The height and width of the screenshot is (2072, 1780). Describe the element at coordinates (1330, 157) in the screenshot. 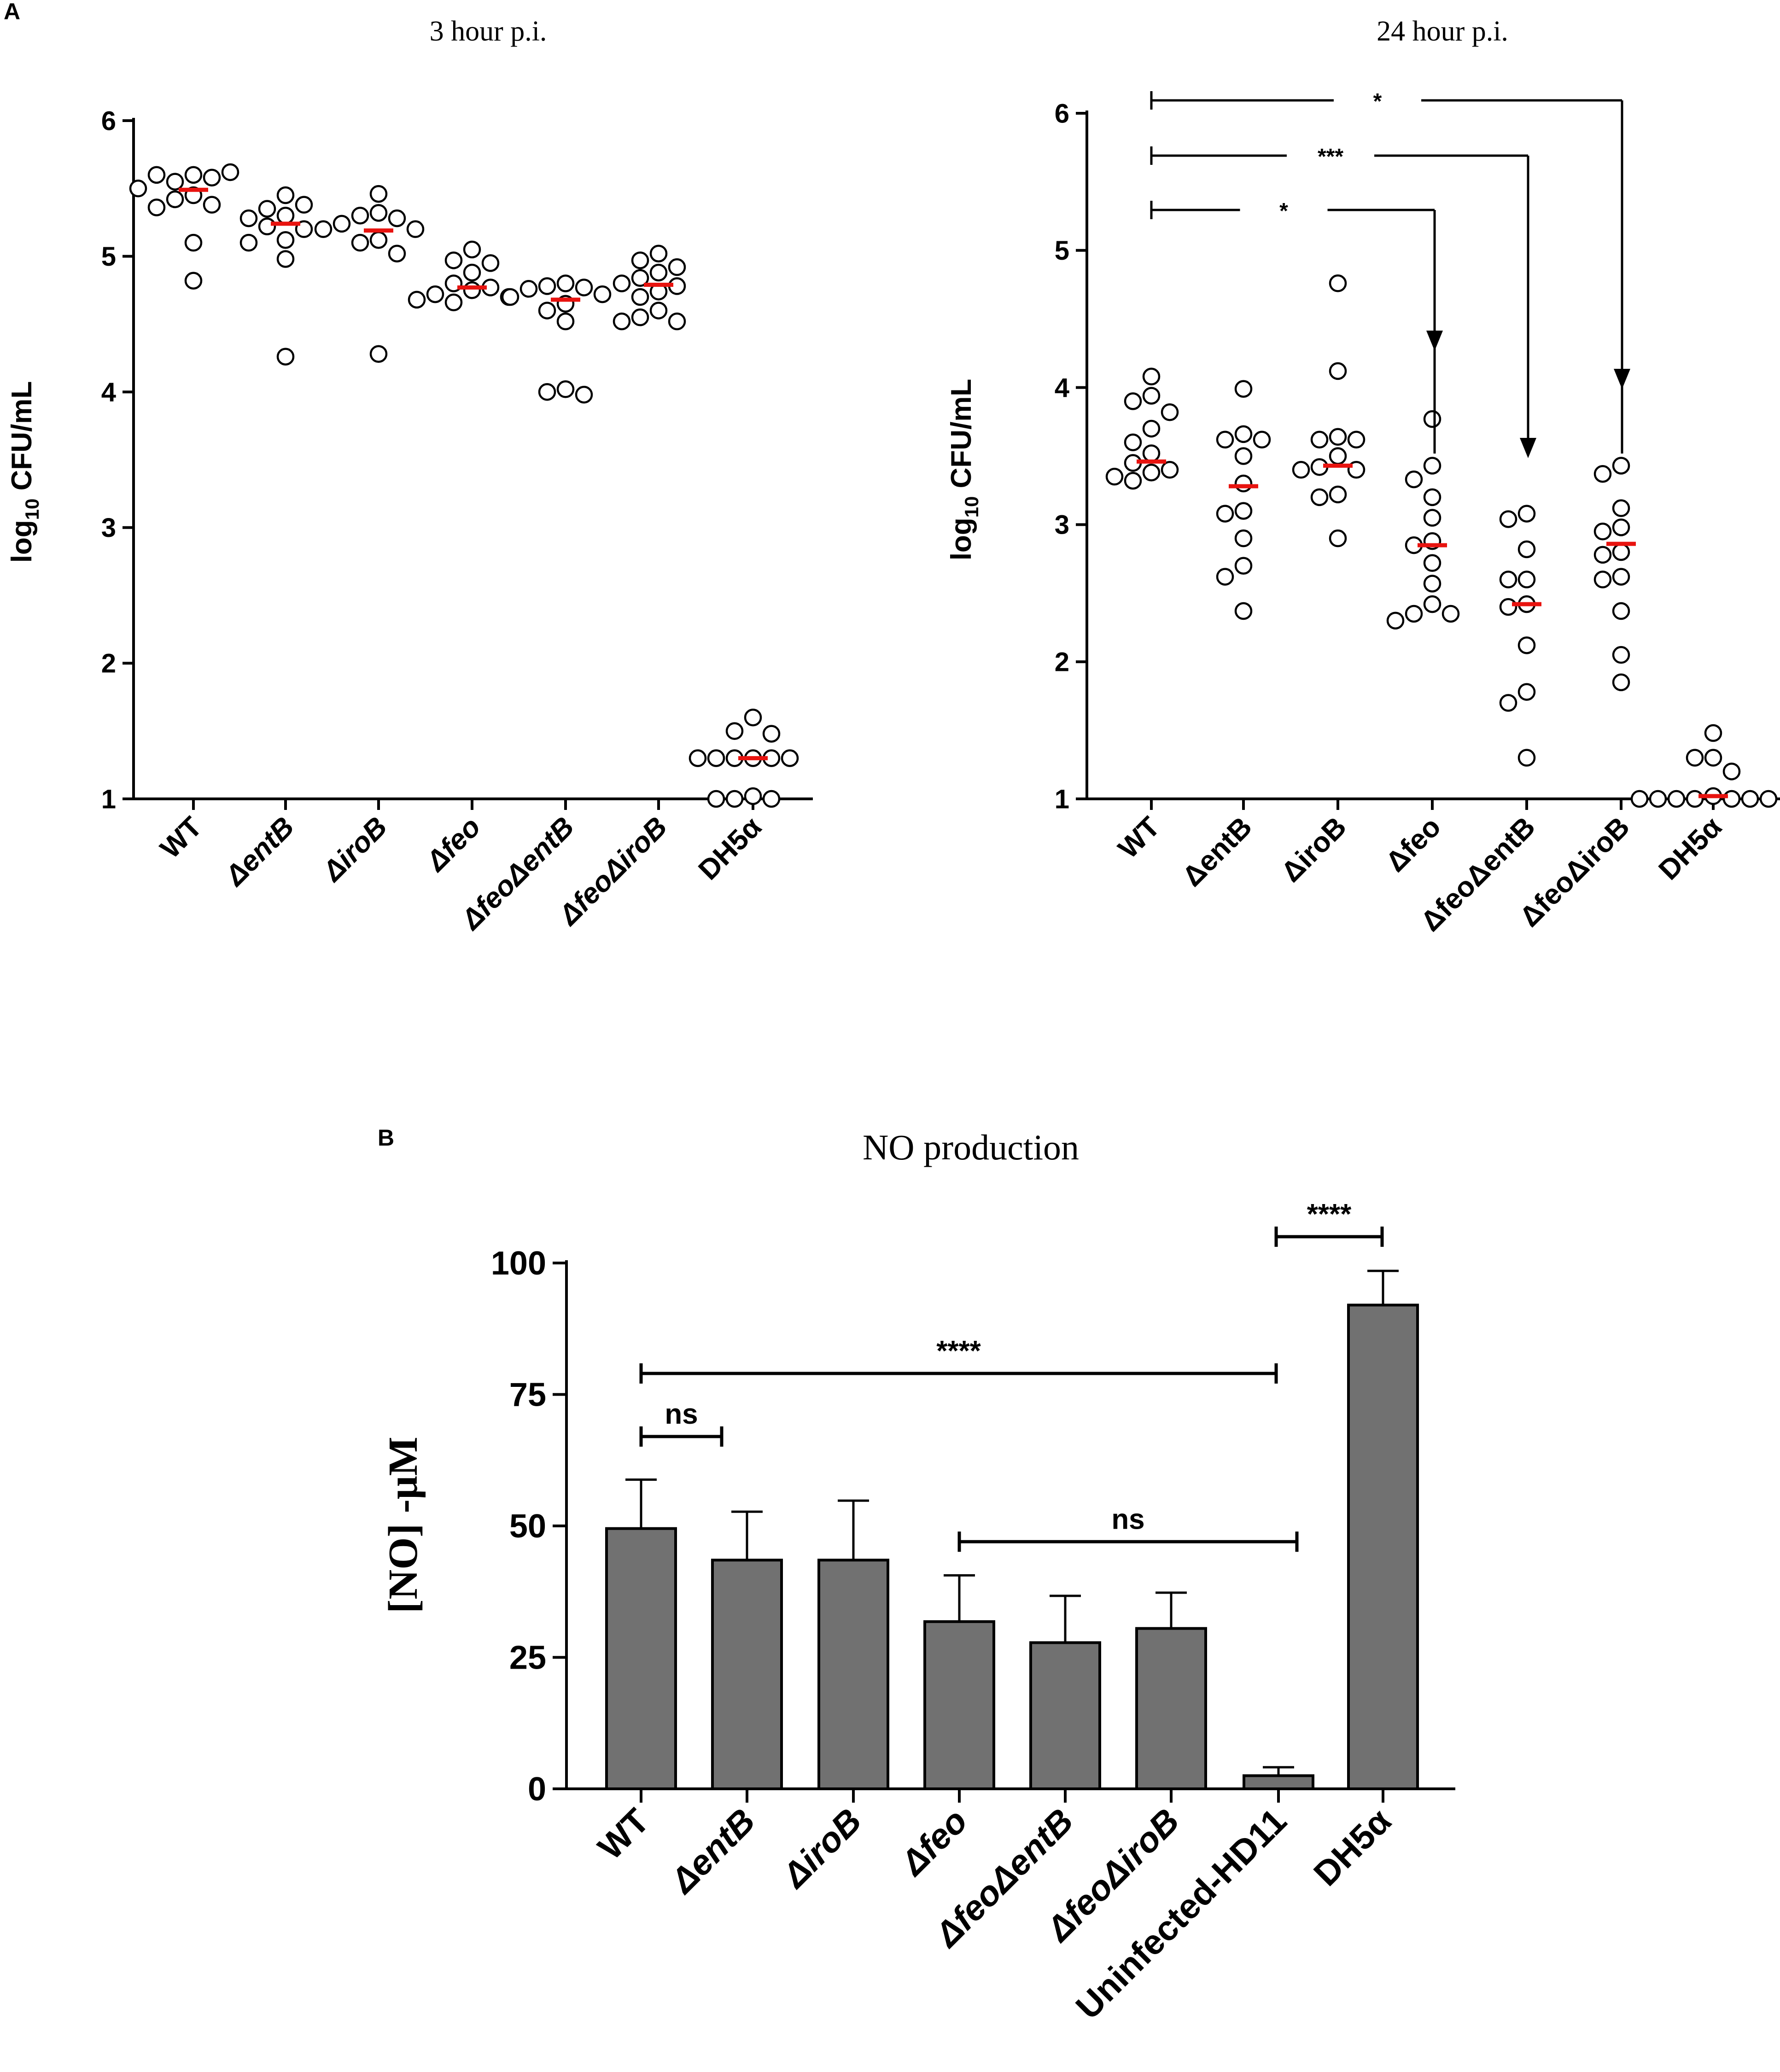

I see `significance-label: ***` at that location.